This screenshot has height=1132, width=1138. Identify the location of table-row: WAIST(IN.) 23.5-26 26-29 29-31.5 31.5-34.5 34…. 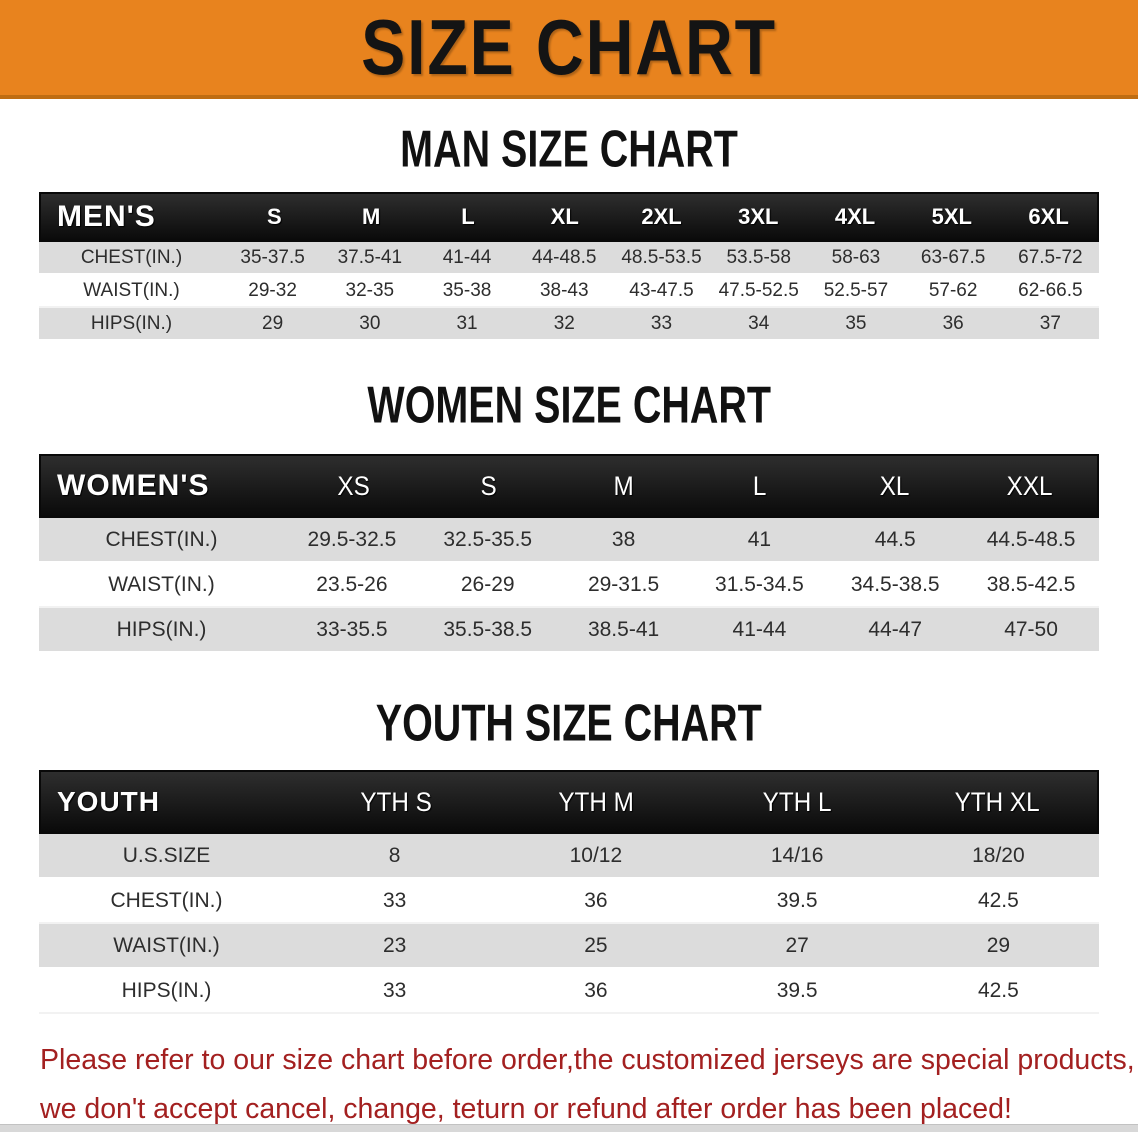
(569, 585).